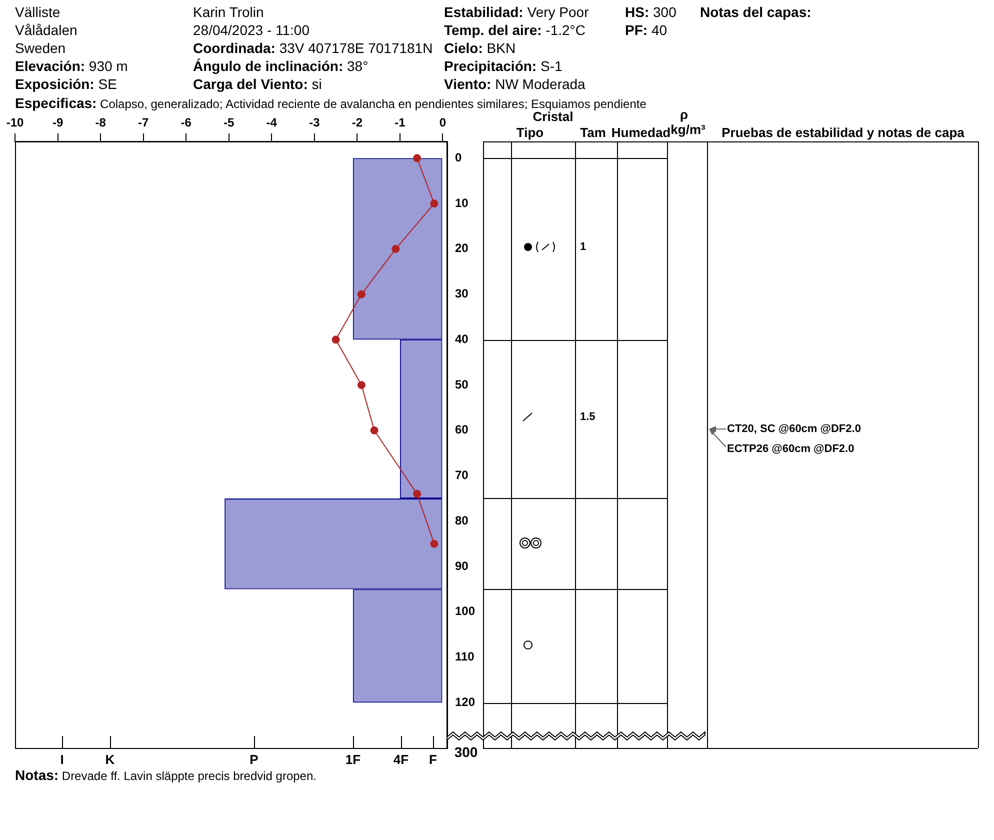 The width and height of the screenshot is (994, 840). What do you see at coordinates (688, 130) in the screenshot?
I see `text: kg/m³` at bounding box center [688, 130].